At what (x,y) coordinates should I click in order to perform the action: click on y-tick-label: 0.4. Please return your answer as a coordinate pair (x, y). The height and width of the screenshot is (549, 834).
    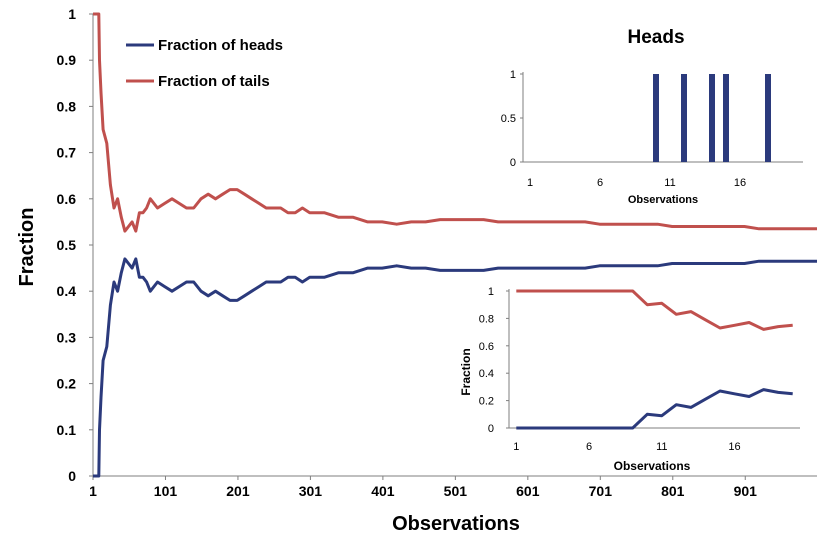
    Looking at the image, I should click on (67, 291).